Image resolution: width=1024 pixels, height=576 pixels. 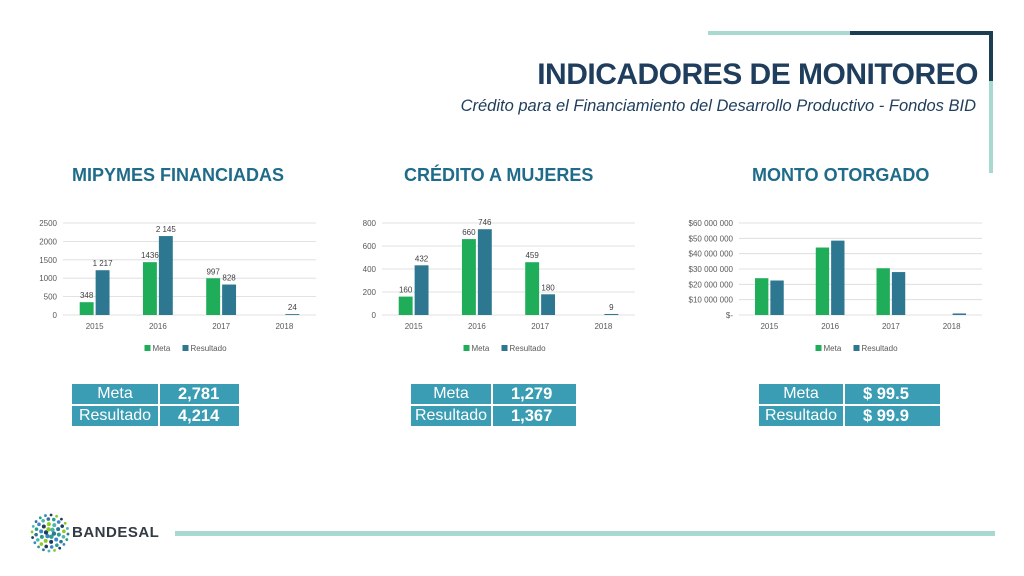 I want to click on data-label: 432, so click(x=422, y=258).